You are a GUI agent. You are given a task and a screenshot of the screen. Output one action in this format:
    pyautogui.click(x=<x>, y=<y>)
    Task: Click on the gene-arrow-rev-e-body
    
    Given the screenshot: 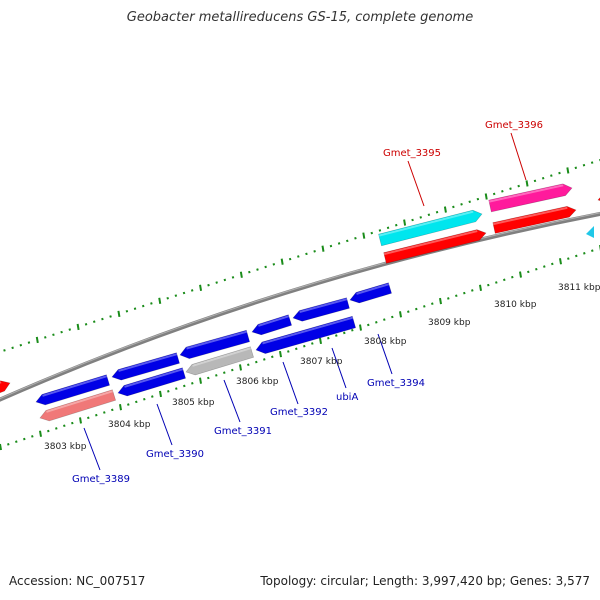 What is the action you would take?
    pyautogui.click(x=321, y=309)
    